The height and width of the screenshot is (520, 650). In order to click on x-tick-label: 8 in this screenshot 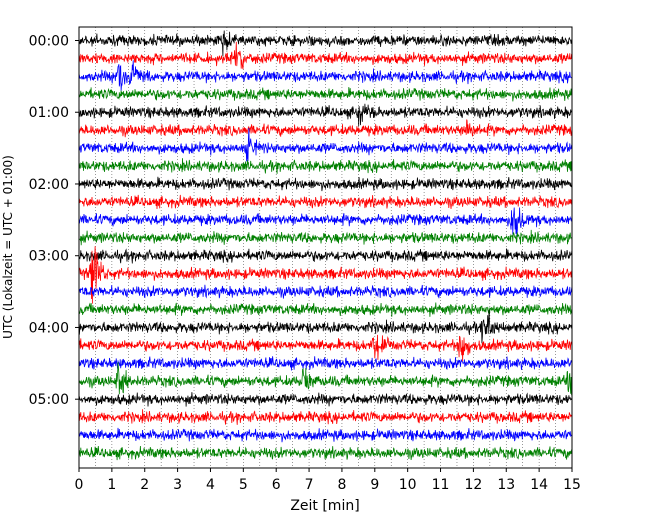, I will do `click(341, 485)`.